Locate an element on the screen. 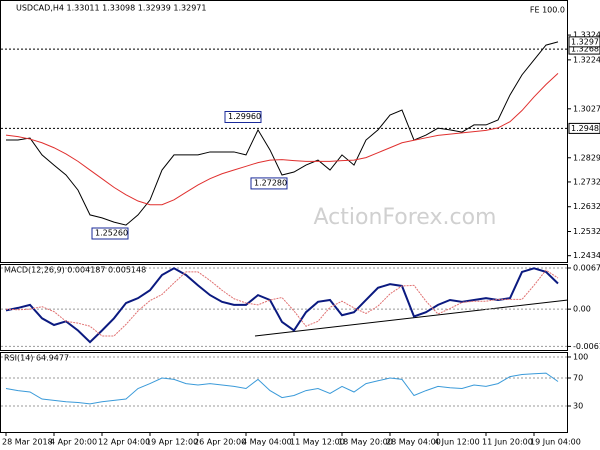  y-tick-label: 0.00 is located at coordinates (582, 309).